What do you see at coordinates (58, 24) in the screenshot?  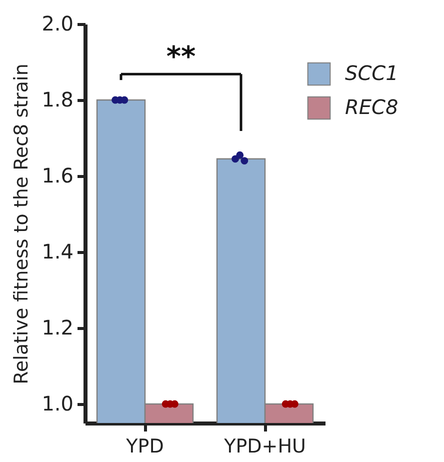 I see `y-tick-label: 2.0` at bounding box center [58, 24].